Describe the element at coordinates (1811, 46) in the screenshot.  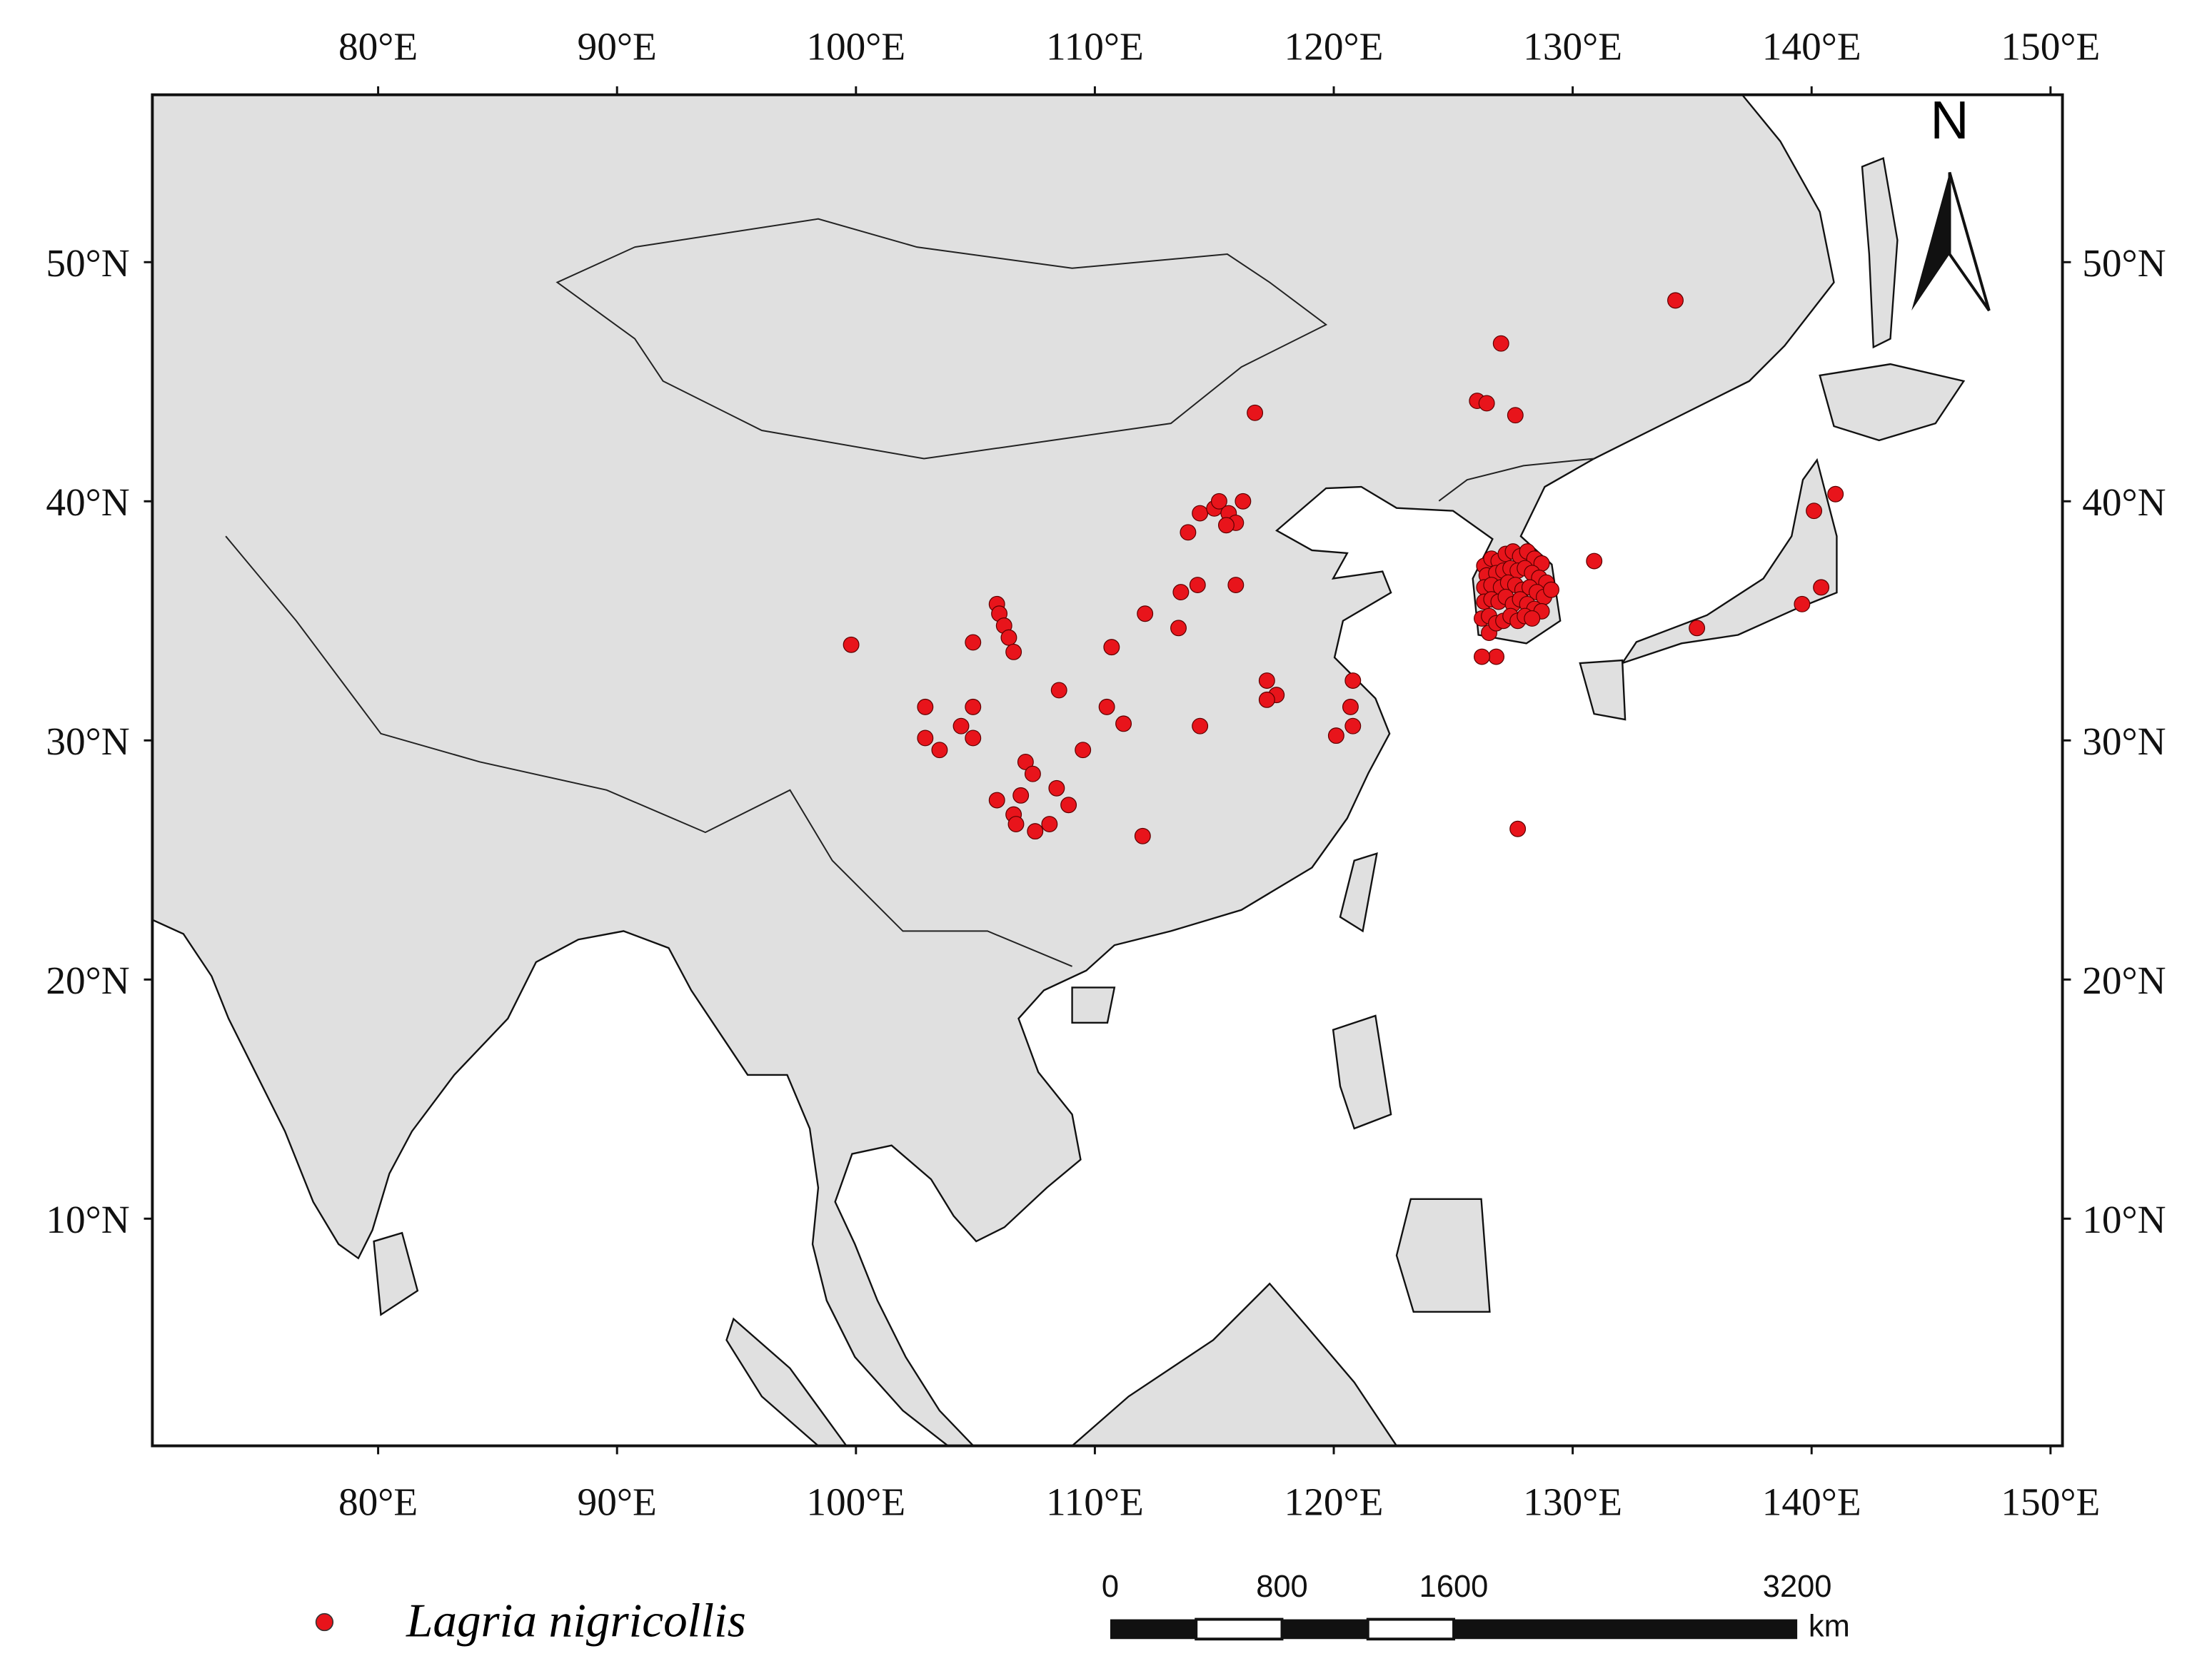
I see `x-tick-label-top: 140°E` at that location.